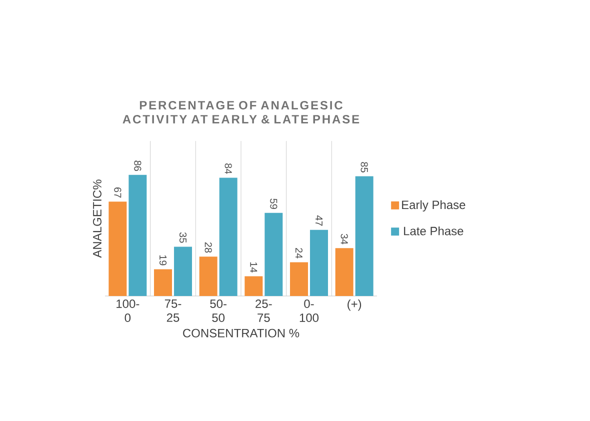 The height and width of the screenshot is (421, 590). What do you see at coordinates (434, 231) in the screenshot?
I see `legend-label: Late Phase` at bounding box center [434, 231].